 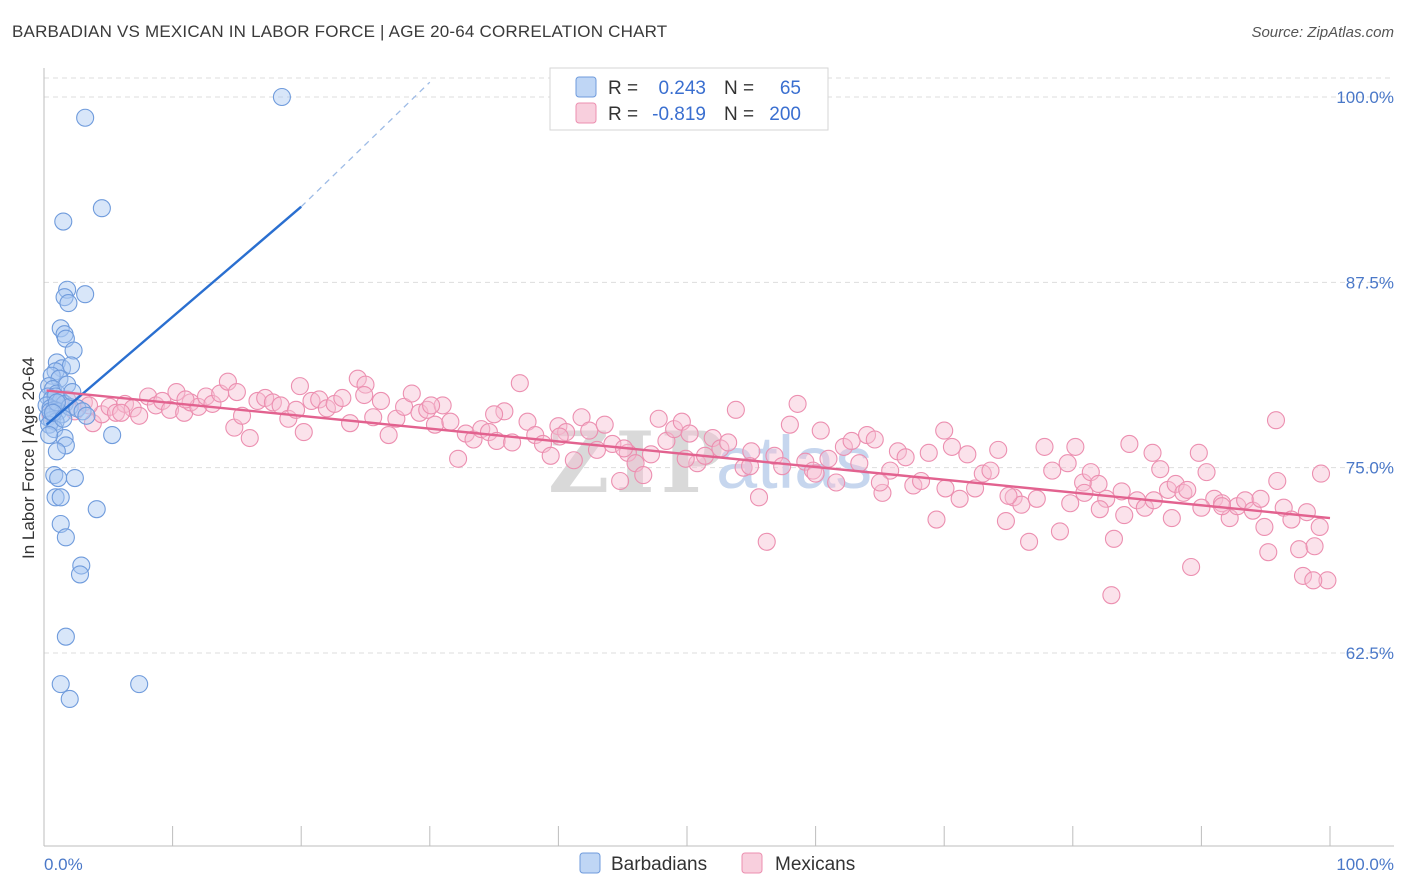 What do you see at coordinates (717, 863) in the screenshot?
I see `series-legend: Barbadians Mexicans` at bounding box center [717, 863].